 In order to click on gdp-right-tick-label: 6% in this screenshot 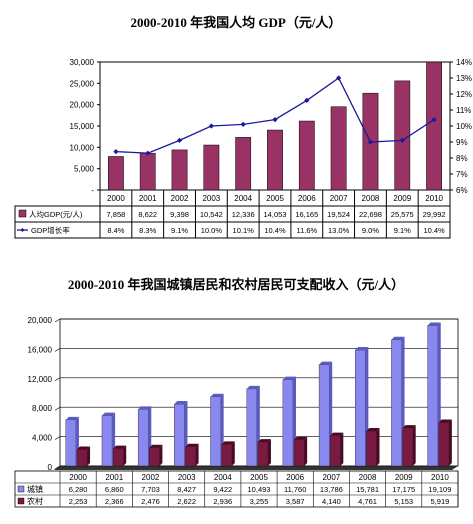, I will do `click(462, 190)`.